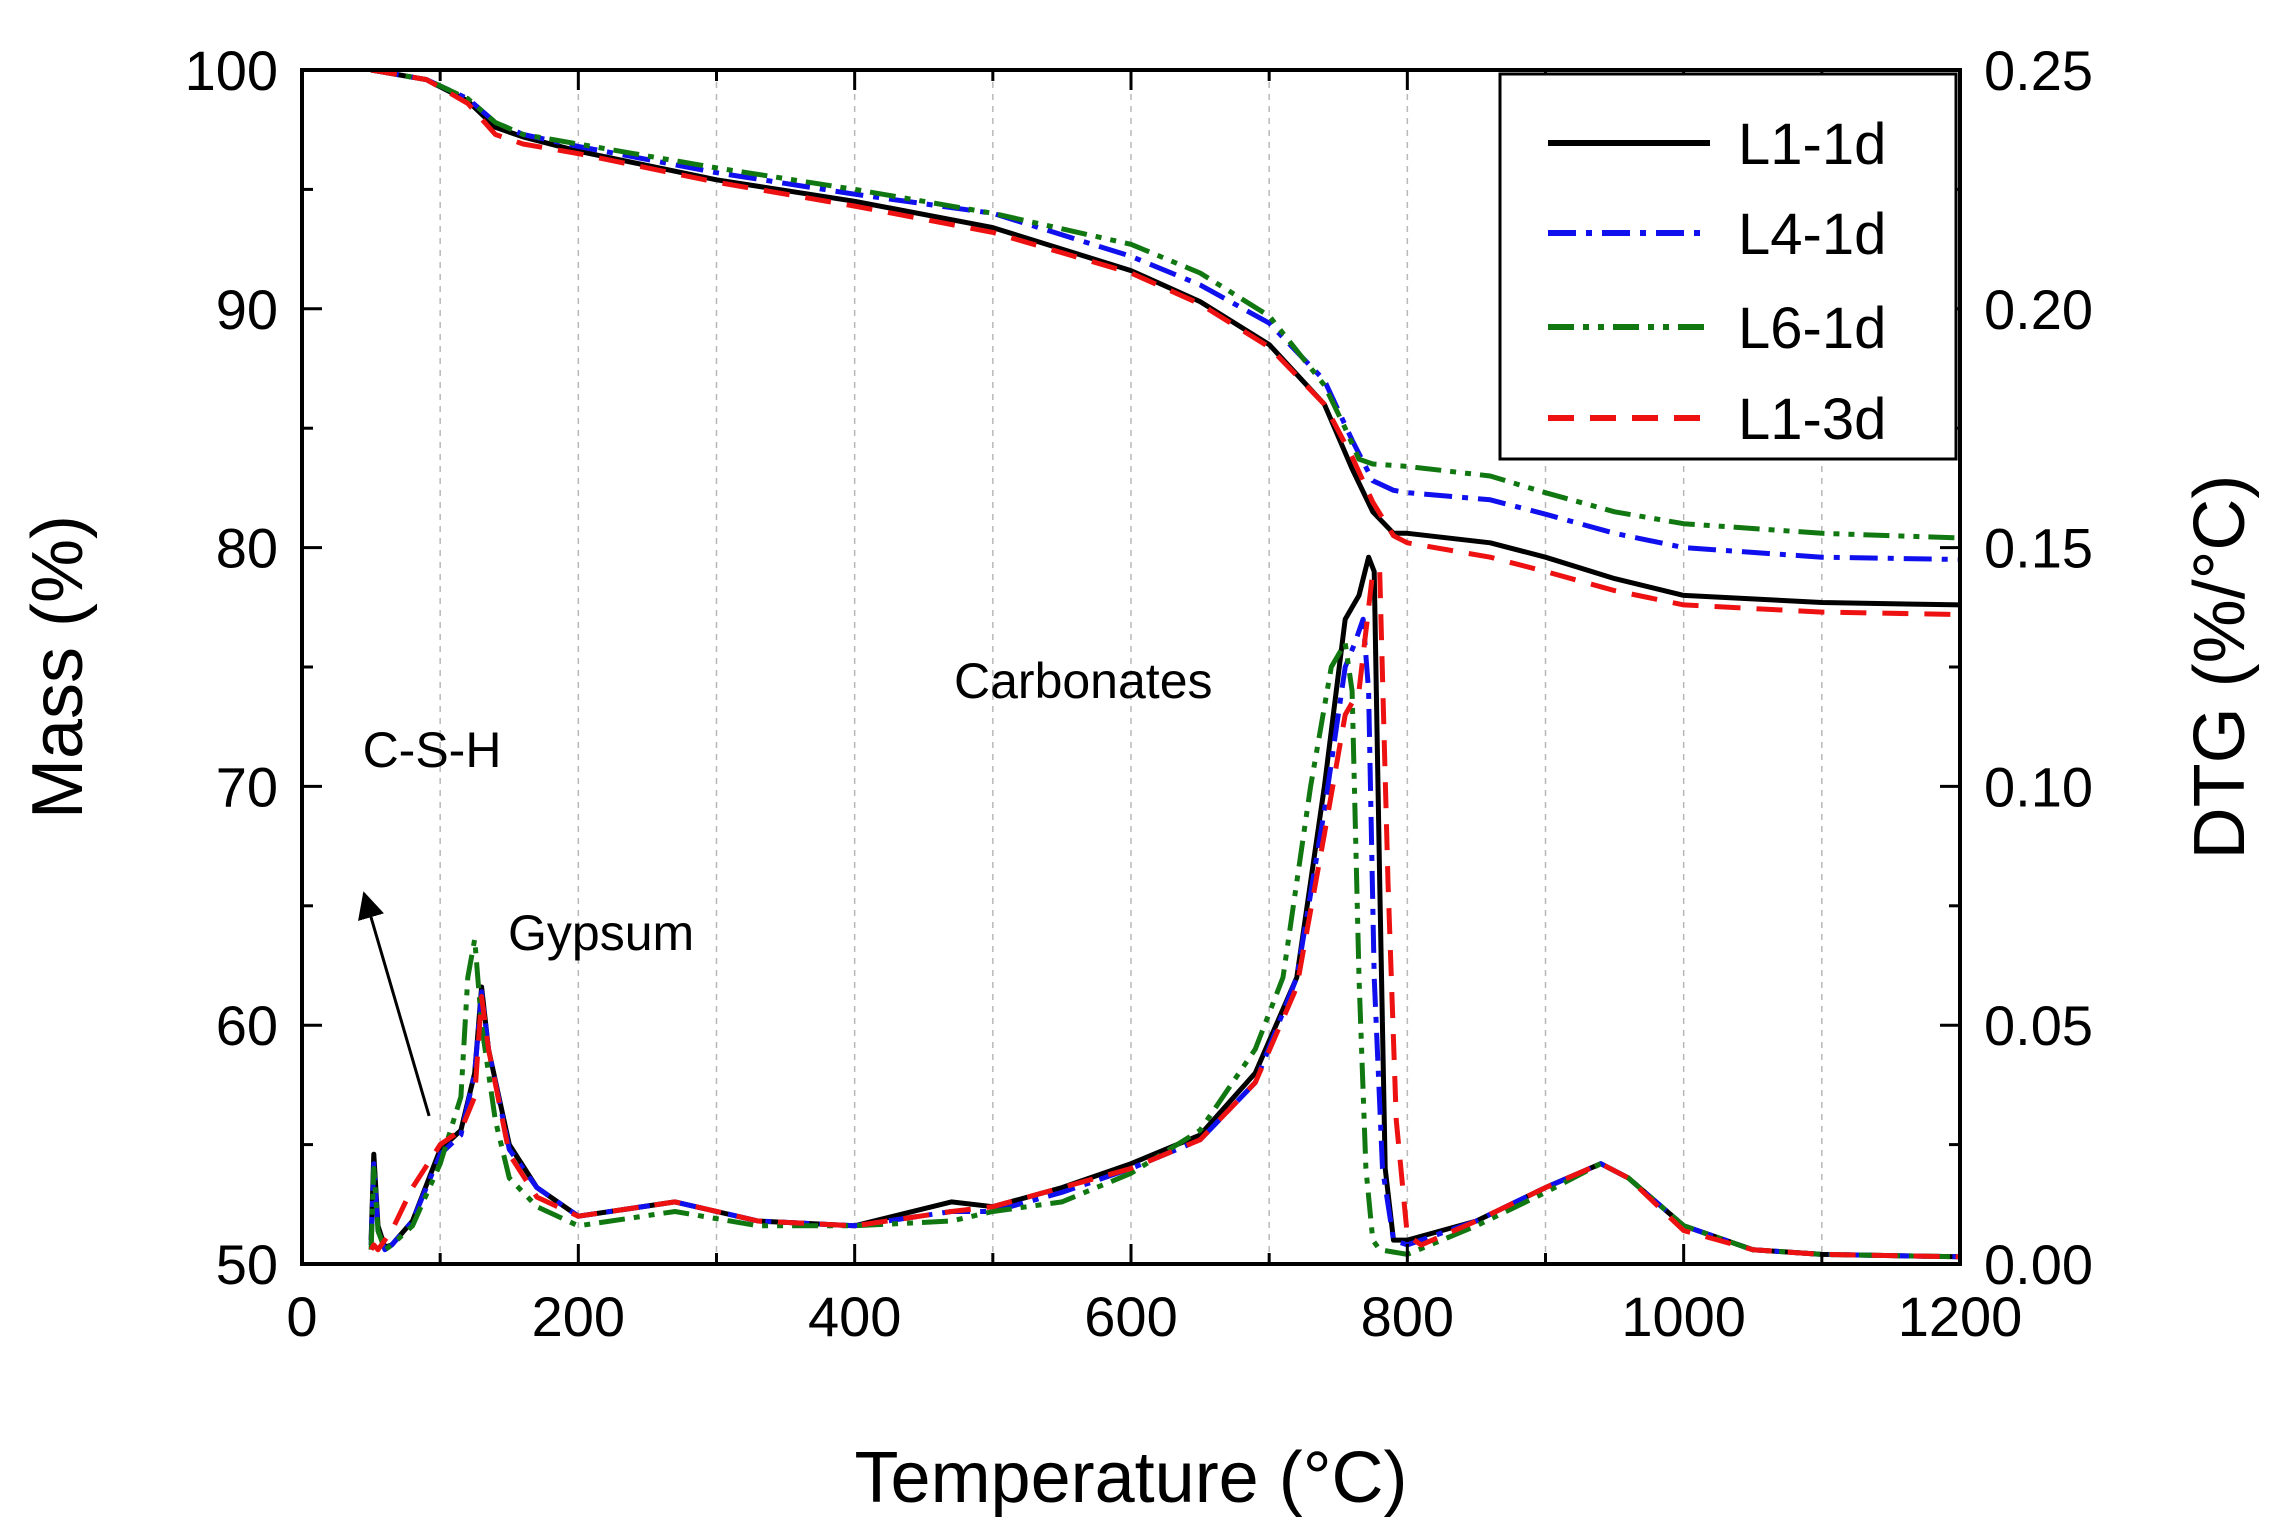  Describe the element at coordinates (58, 667) in the screenshot. I see `y-left-axis-title: Mass (%)` at that location.